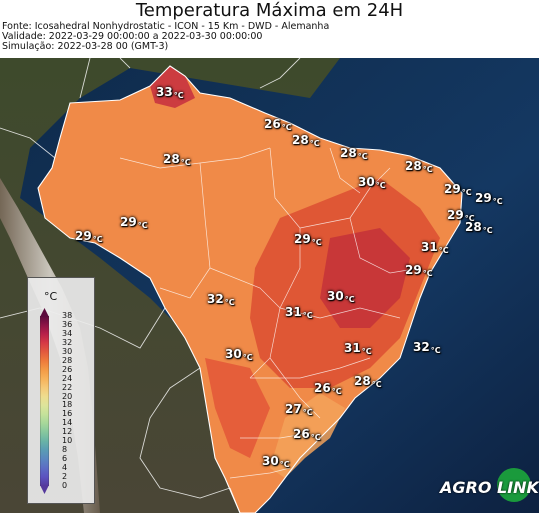 The height and width of the screenshot is (513, 539). Describe the element at coordinates (67, 360) in the screenshot. I see `legend-tick: 28` at that location.